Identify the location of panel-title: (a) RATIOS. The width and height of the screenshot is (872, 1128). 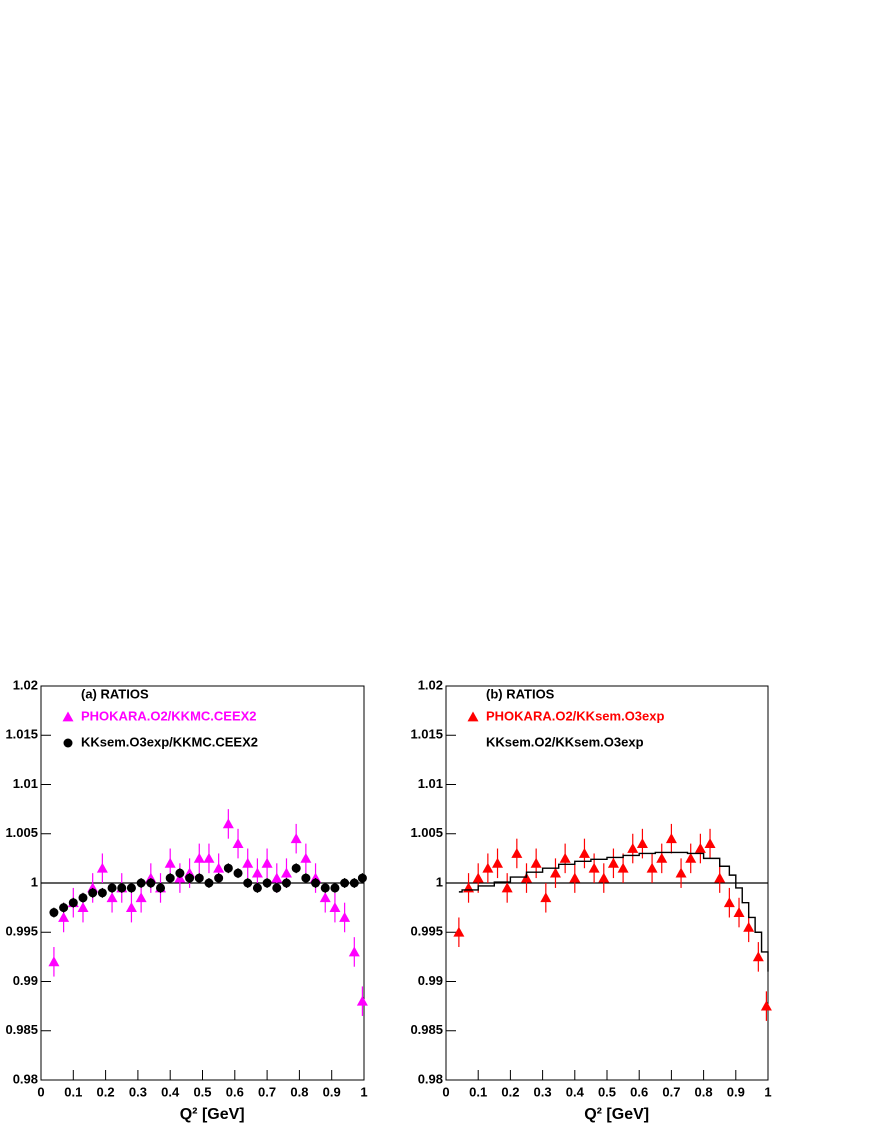
(115, 693).